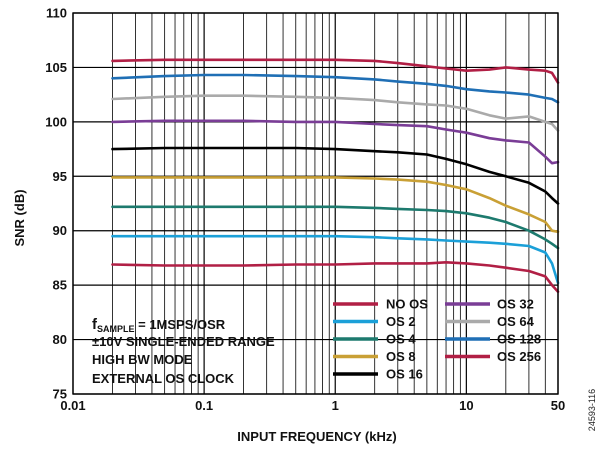 This screenshot has height=452, width=602. Describe the element at coordinates (56, 67) in the screenshot. I see `y-tick-label: 105` at that location.